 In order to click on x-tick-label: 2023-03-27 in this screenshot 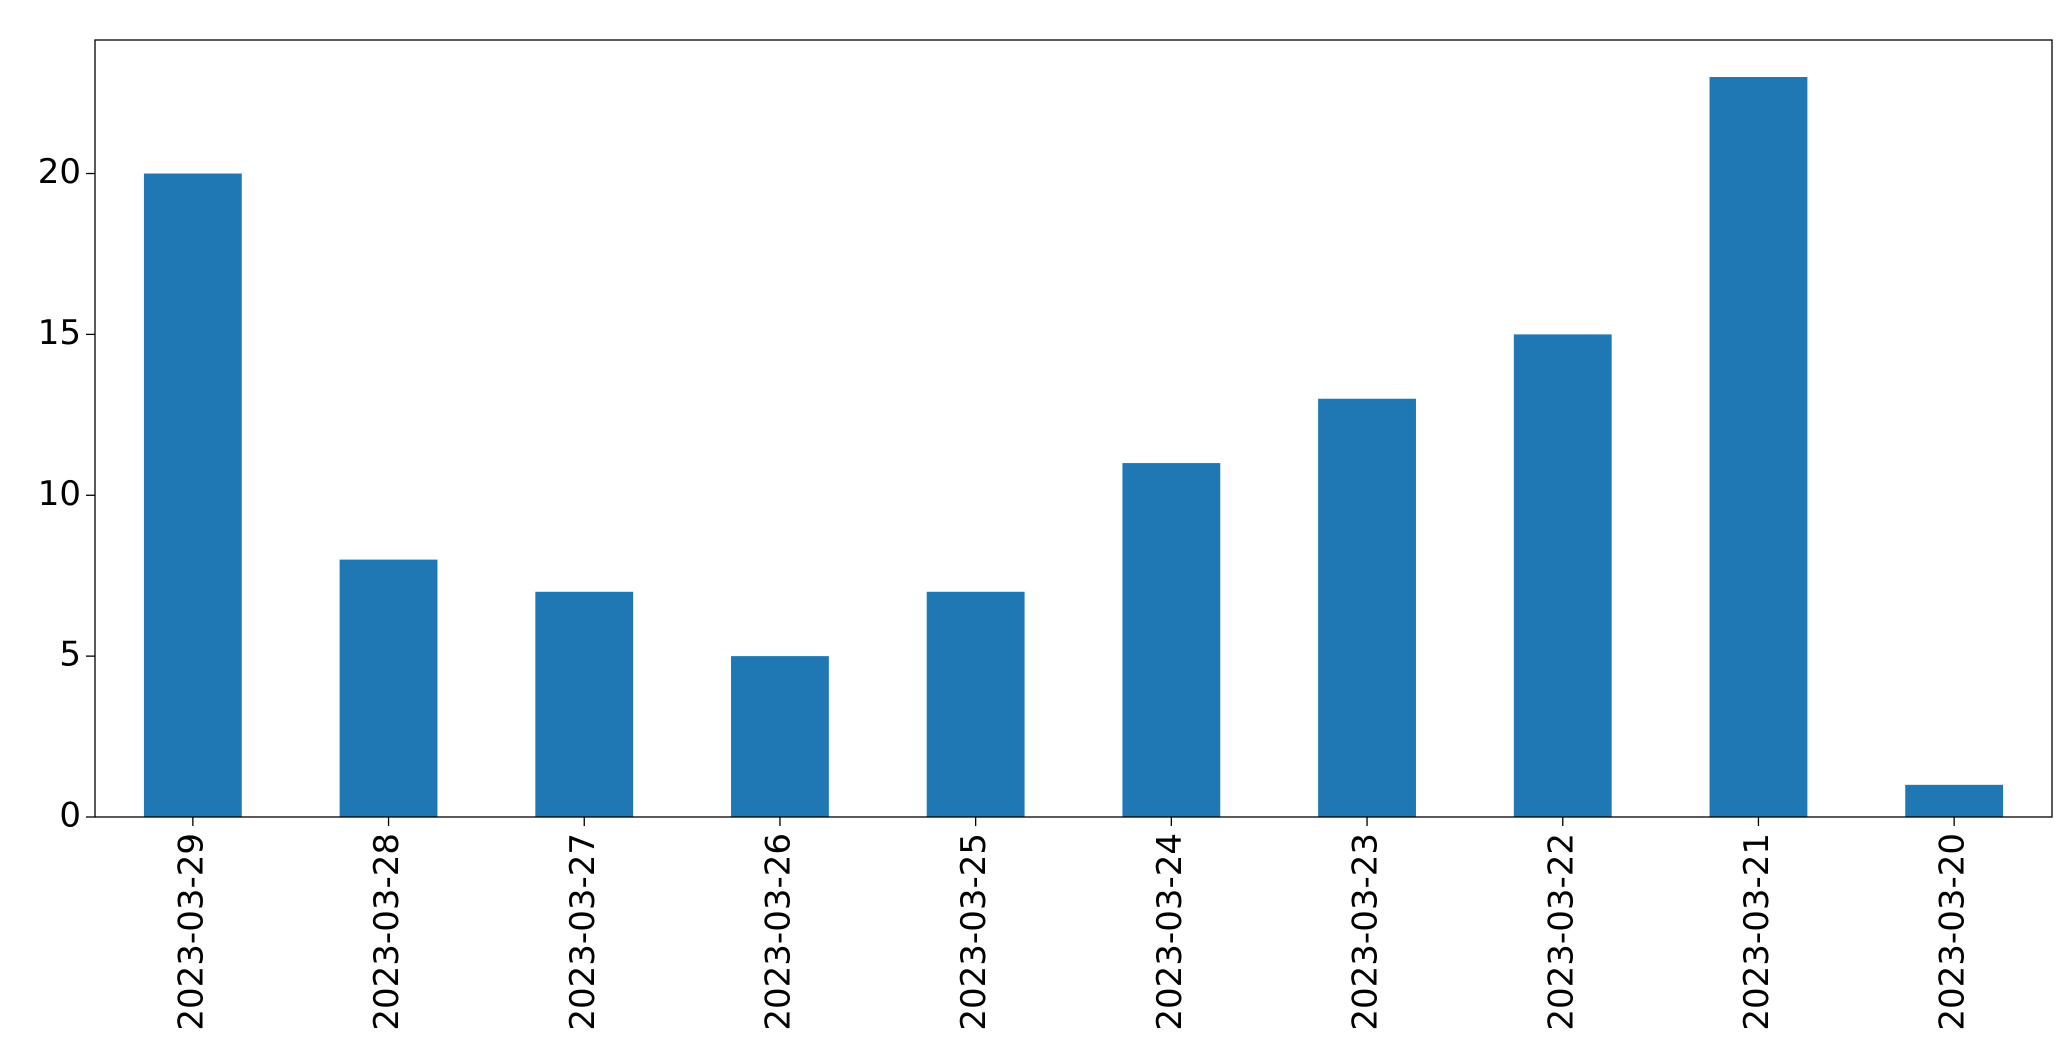, I will do `click(583, 932)`.